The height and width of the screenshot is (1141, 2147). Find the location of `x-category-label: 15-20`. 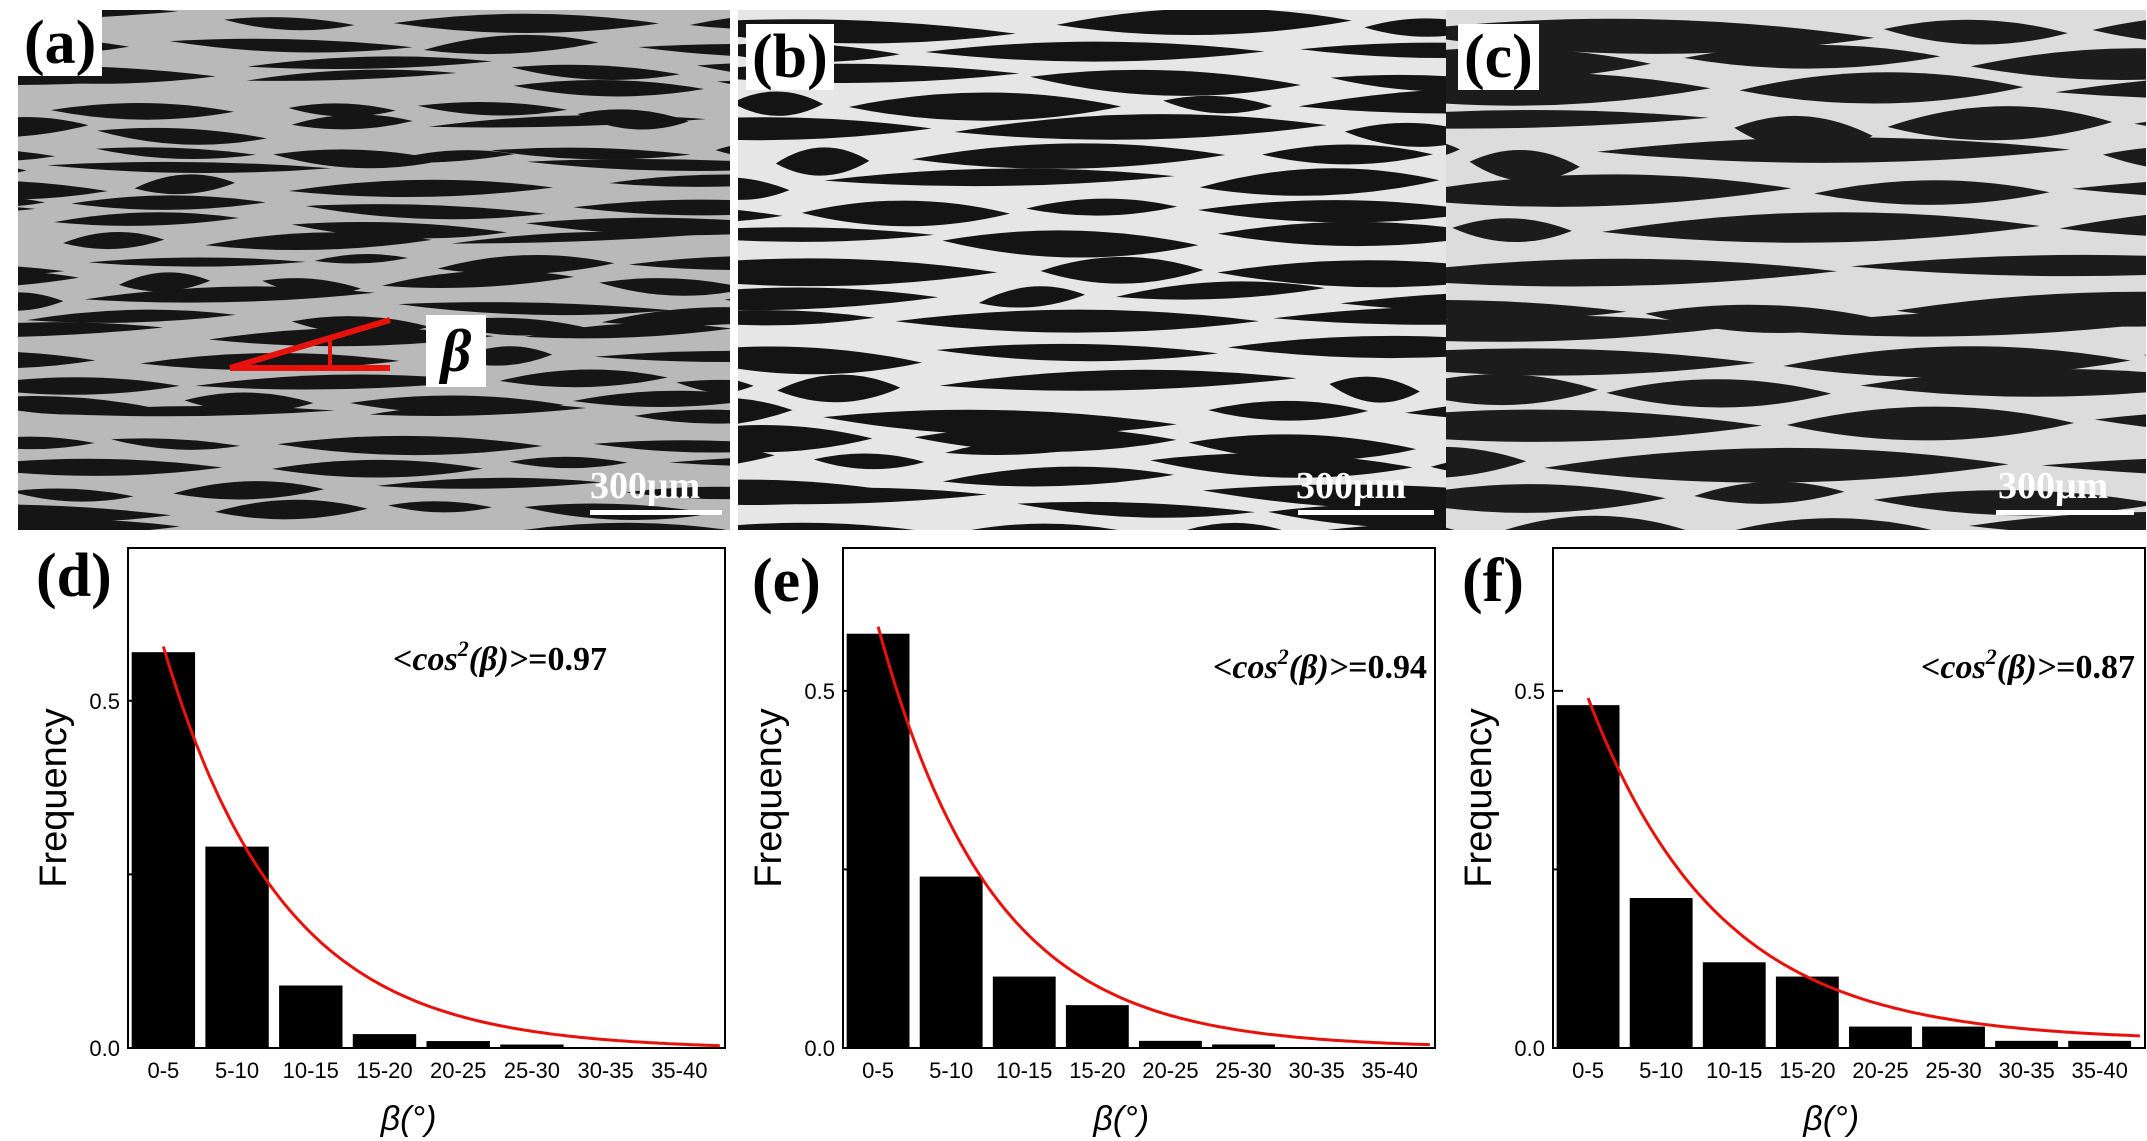

x-category-label: 15-20 is located at coordinates (1097, 1070).